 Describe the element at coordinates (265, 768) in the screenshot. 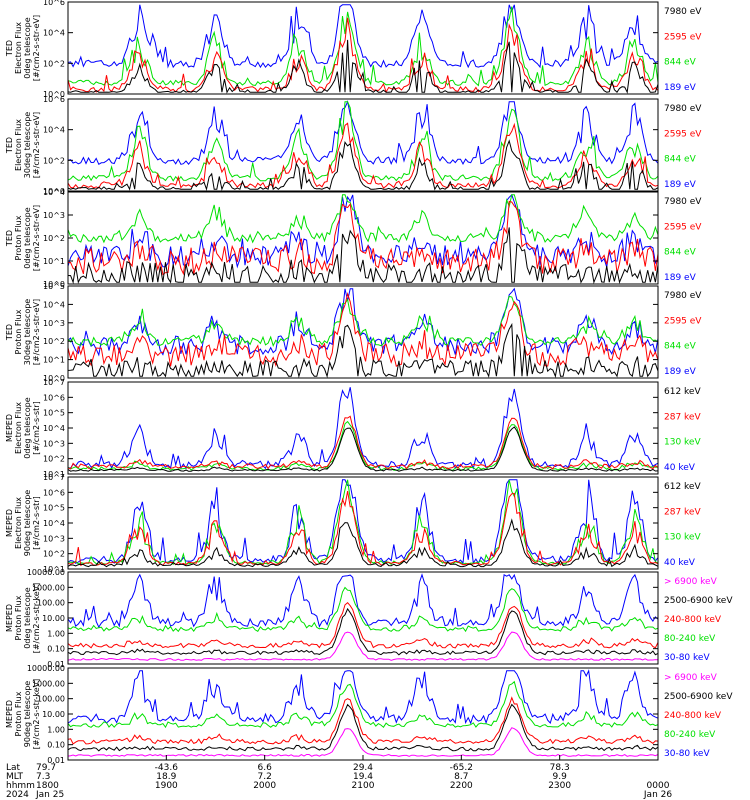

I see `xaxis-lat-label: 6.6` at that location.